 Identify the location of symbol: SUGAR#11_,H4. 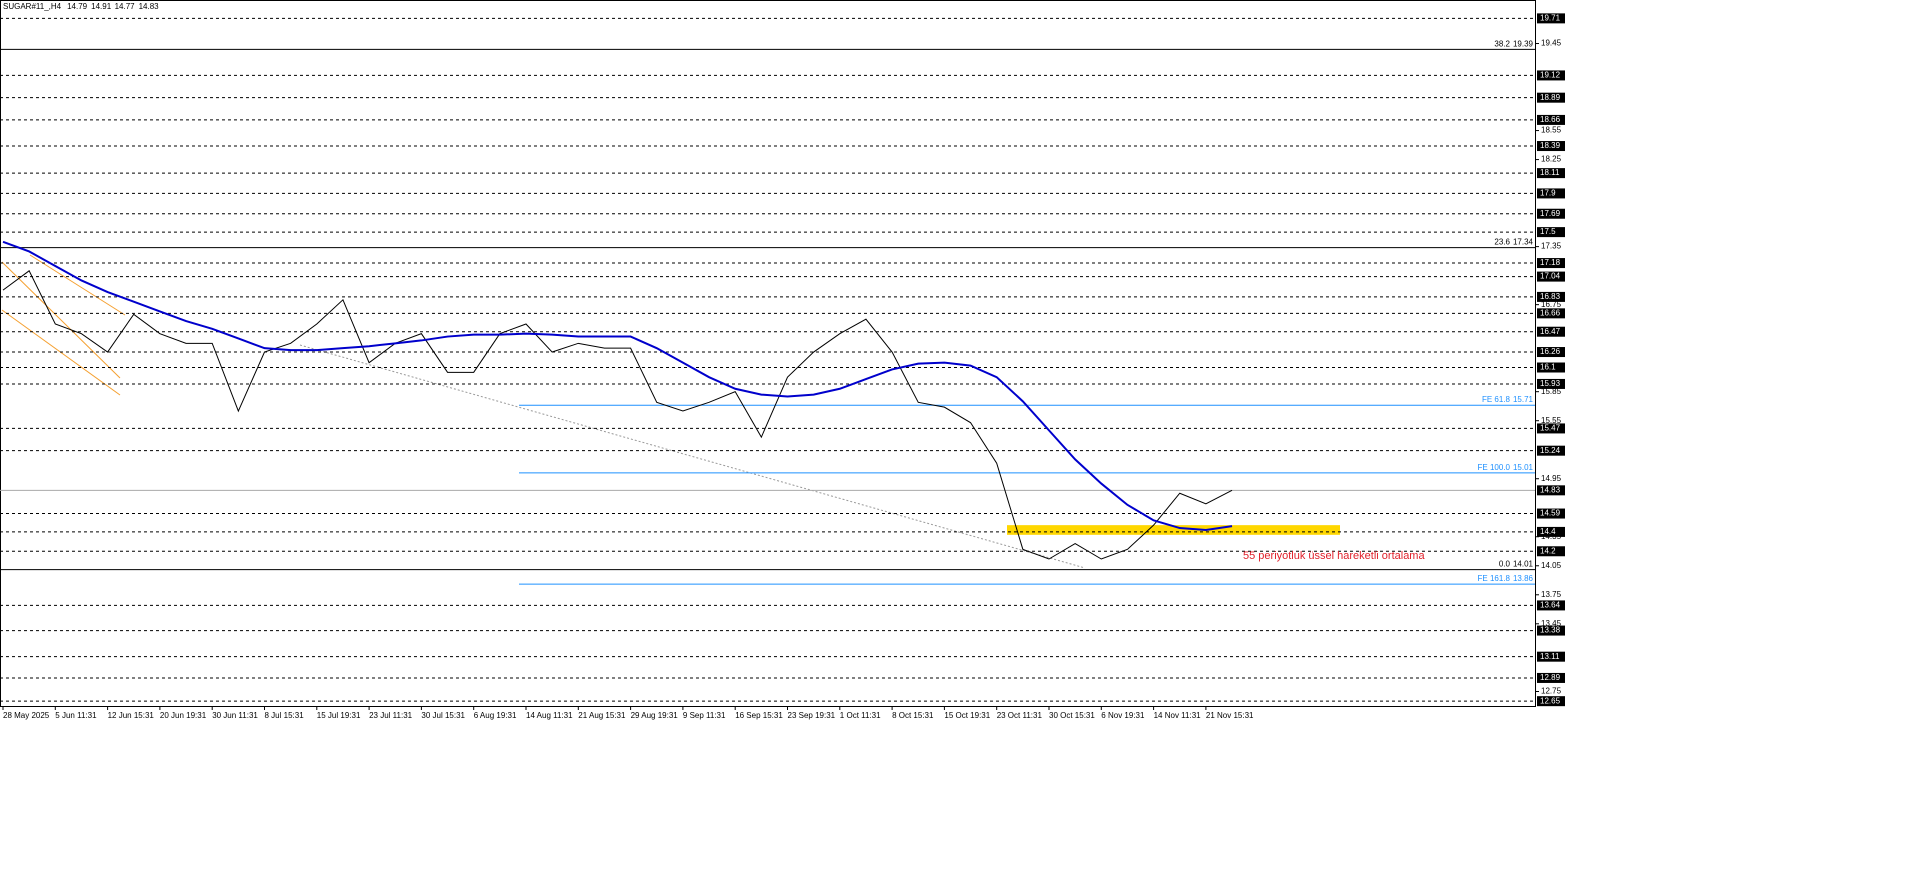
(32, 6).